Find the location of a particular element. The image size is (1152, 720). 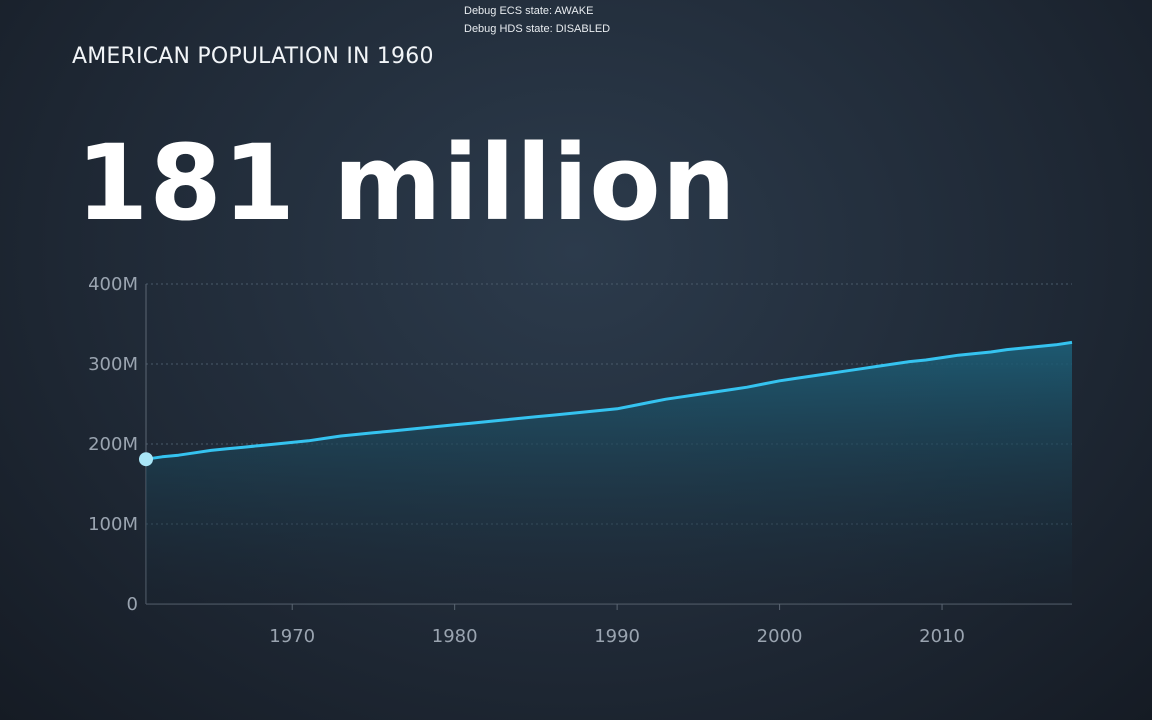

x-tick-label: 1980 is located at coordinates (455, 636).